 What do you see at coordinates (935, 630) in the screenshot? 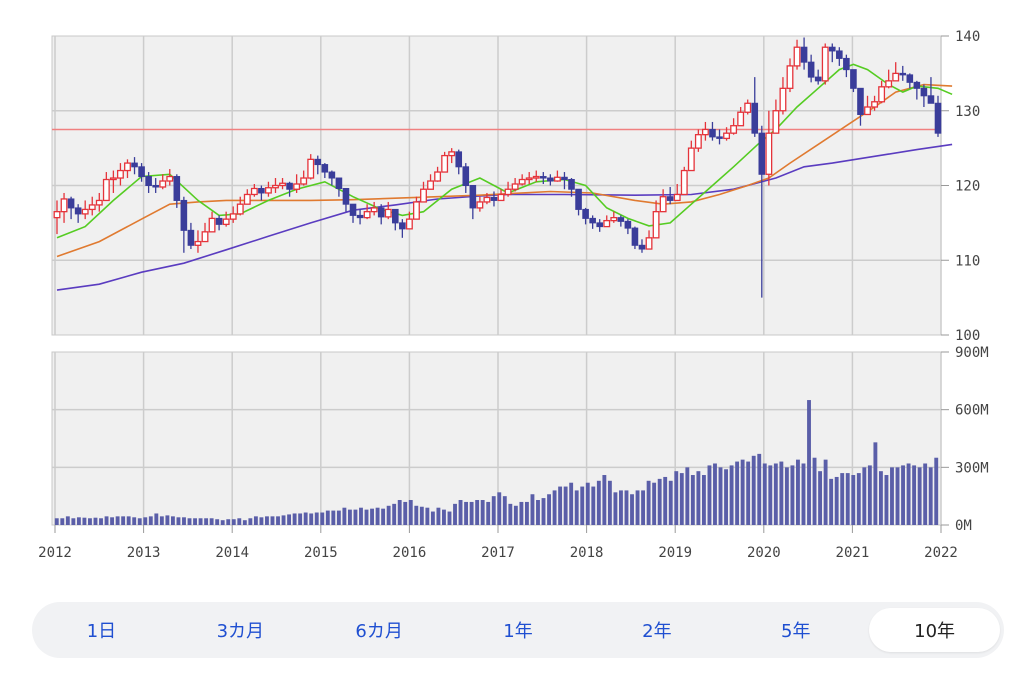
I see `range-tab-10y: 10年` at bounding box center [935, 630].